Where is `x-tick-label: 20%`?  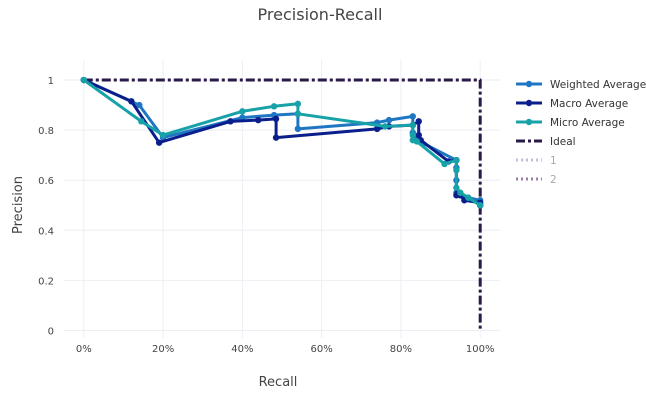
x-tick-label: 20% is located at coordinates (163, 349).